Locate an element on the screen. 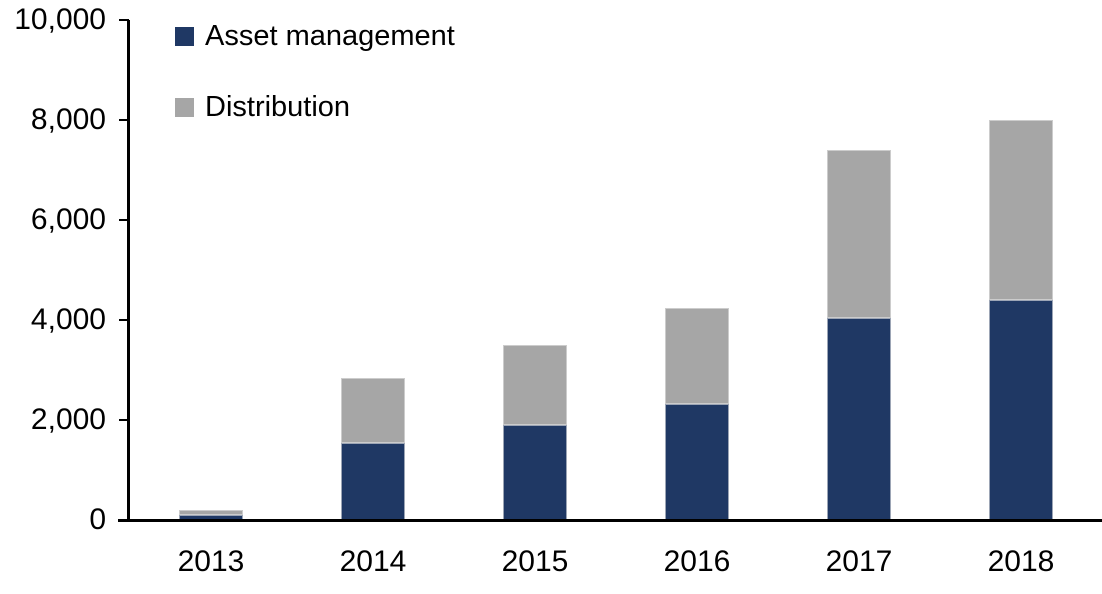 The image size is (1102, 594). bar-segment-asset-management-2016 is located at coordinates (697, 462).